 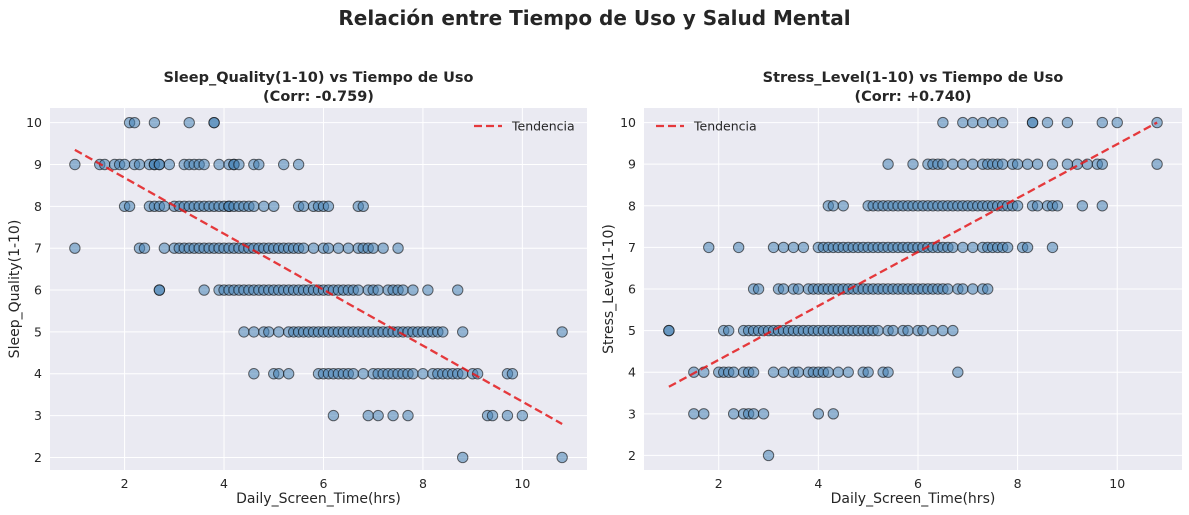 What do you see at coordinates (912, 97) in the screenshot?
I see `chart-correlation: (Corr: +0.740)` at bounding box center [912, 97].